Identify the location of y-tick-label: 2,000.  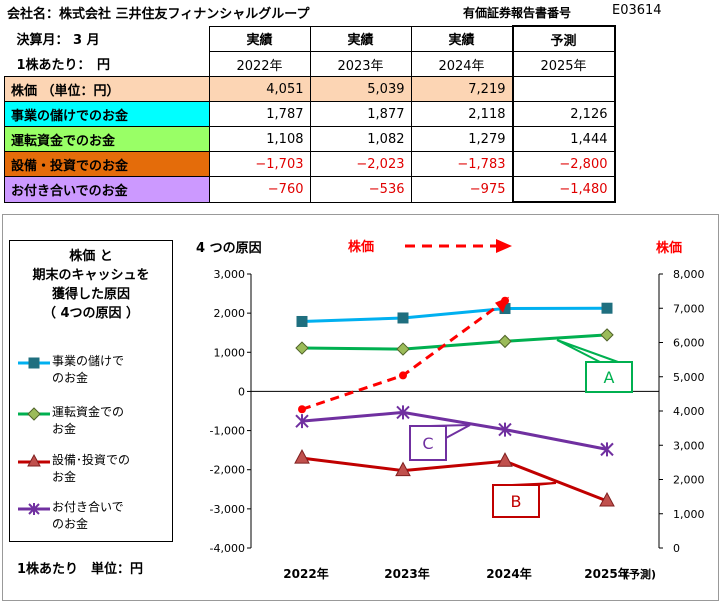
(230, 313).